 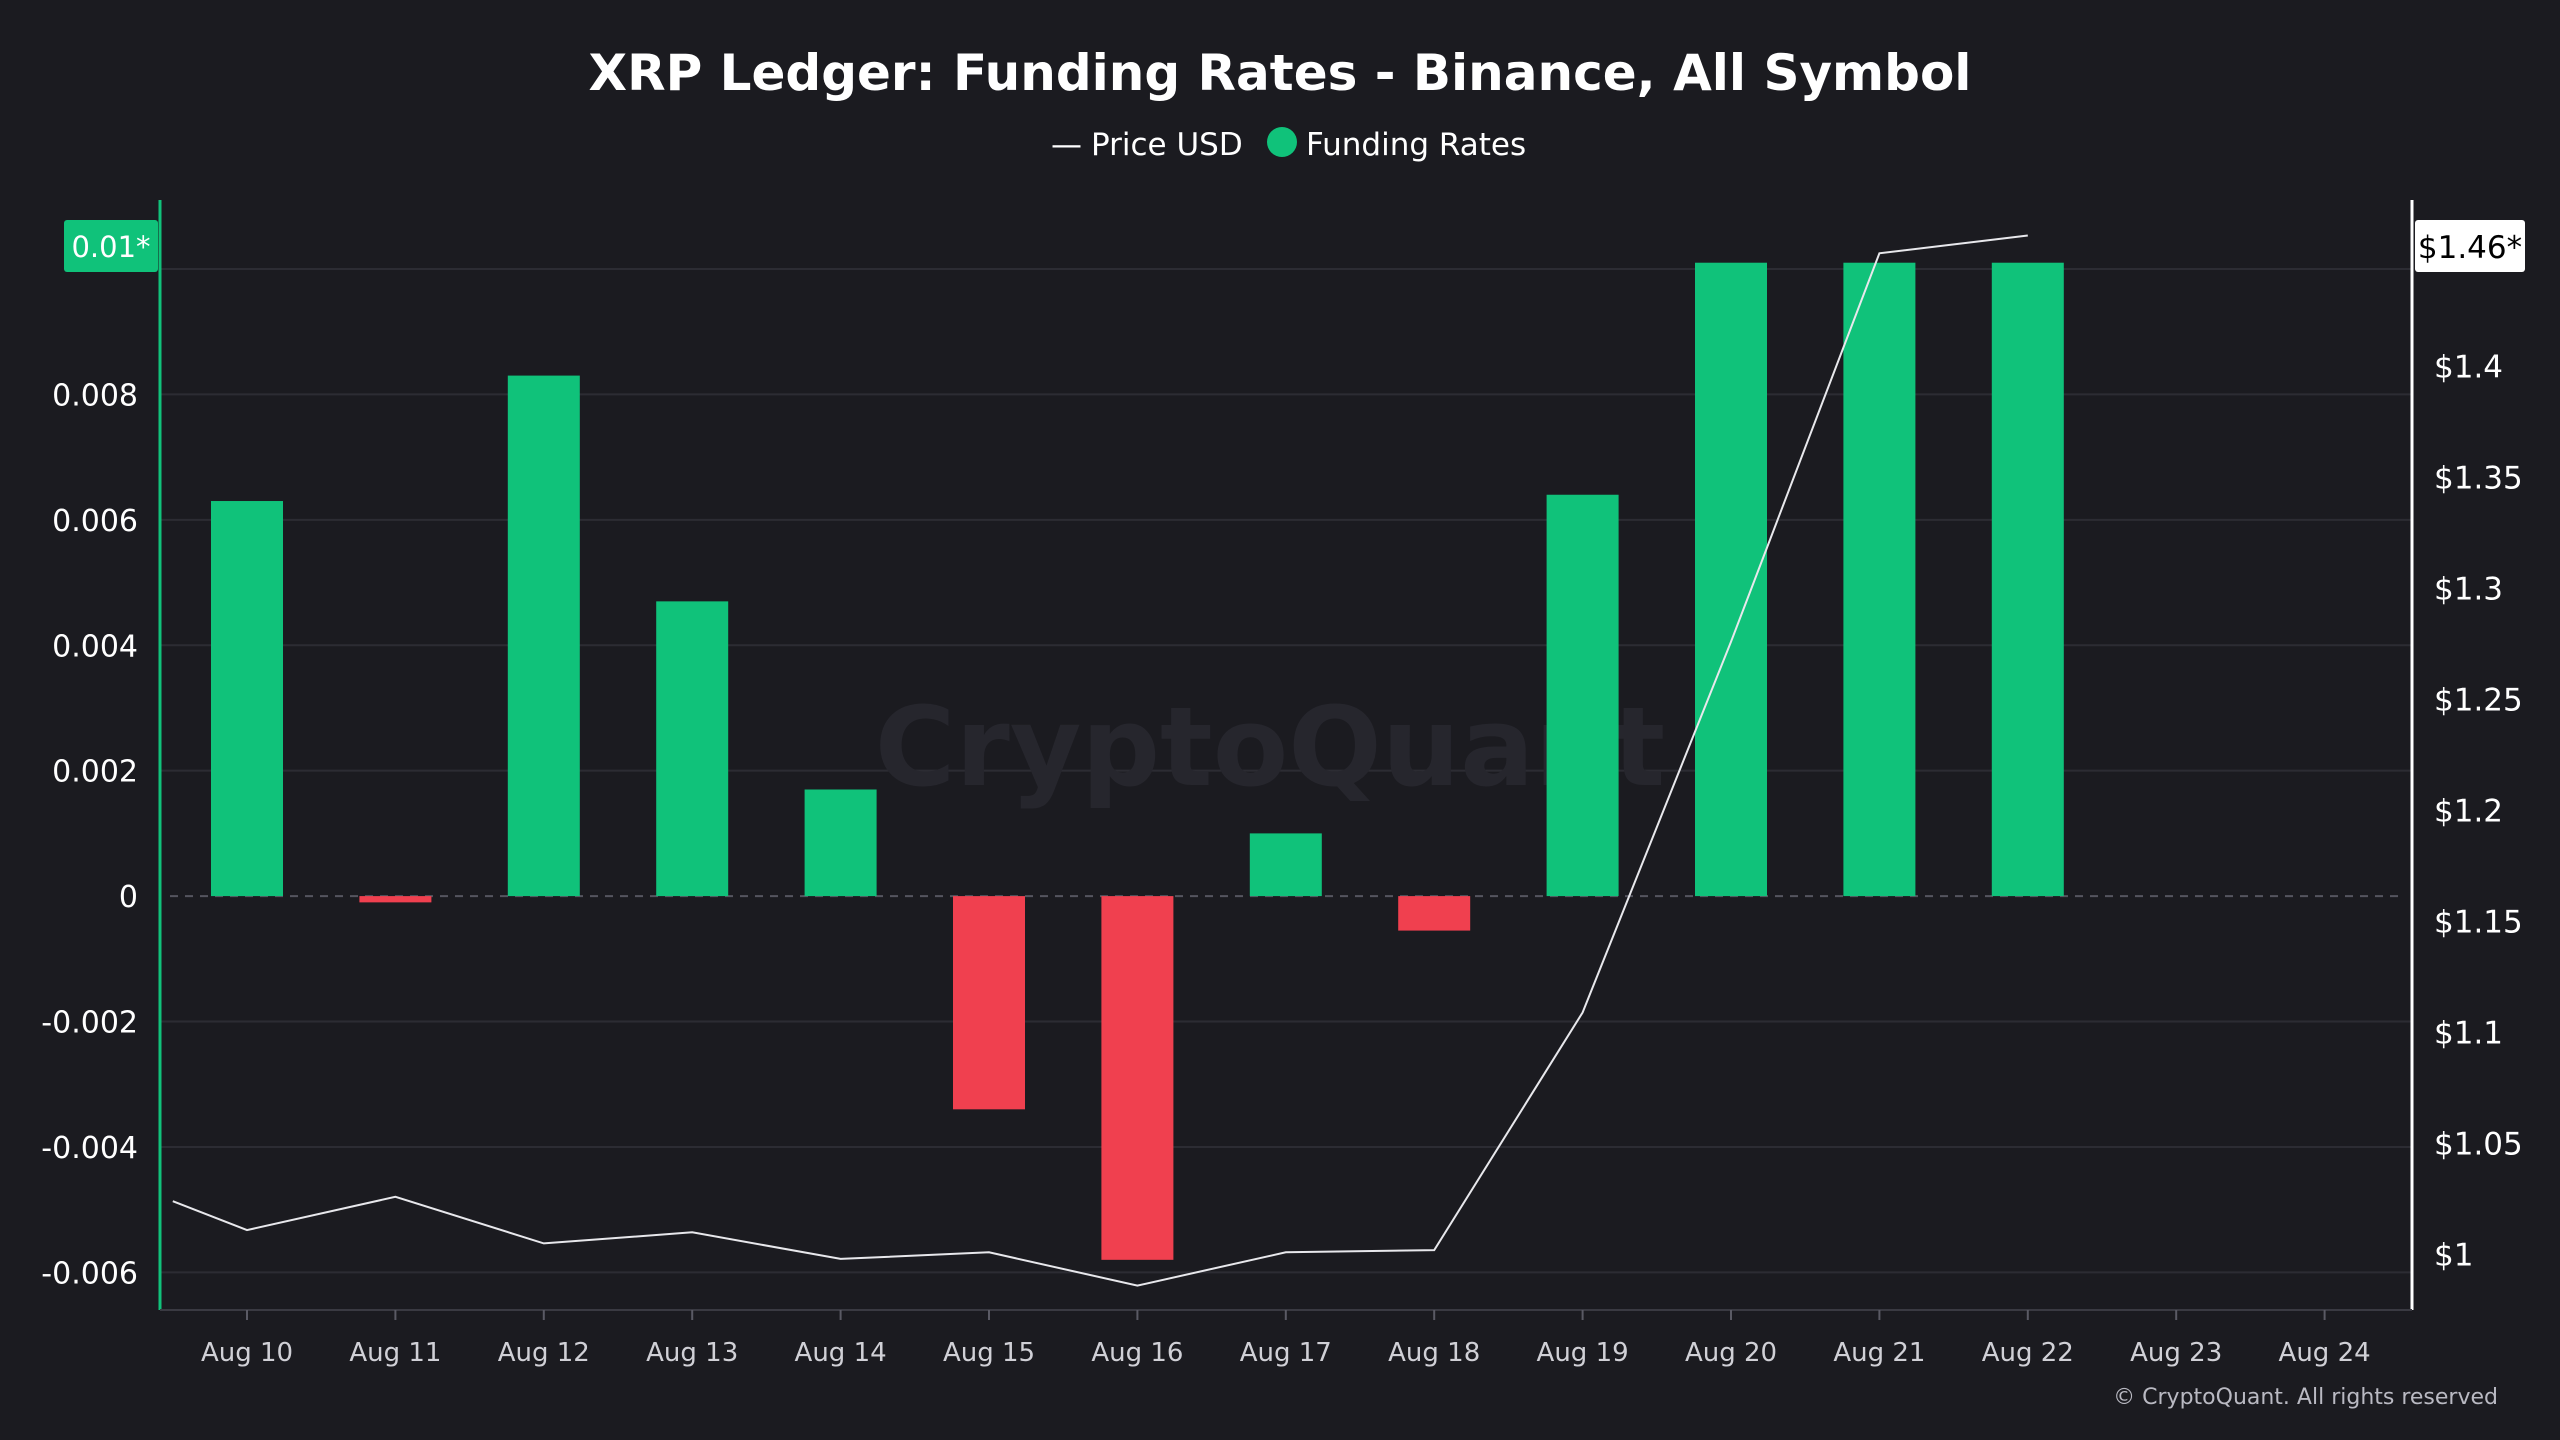 I want to click on x-tick-label: Aug 19, so click(x=1583, y=1353).